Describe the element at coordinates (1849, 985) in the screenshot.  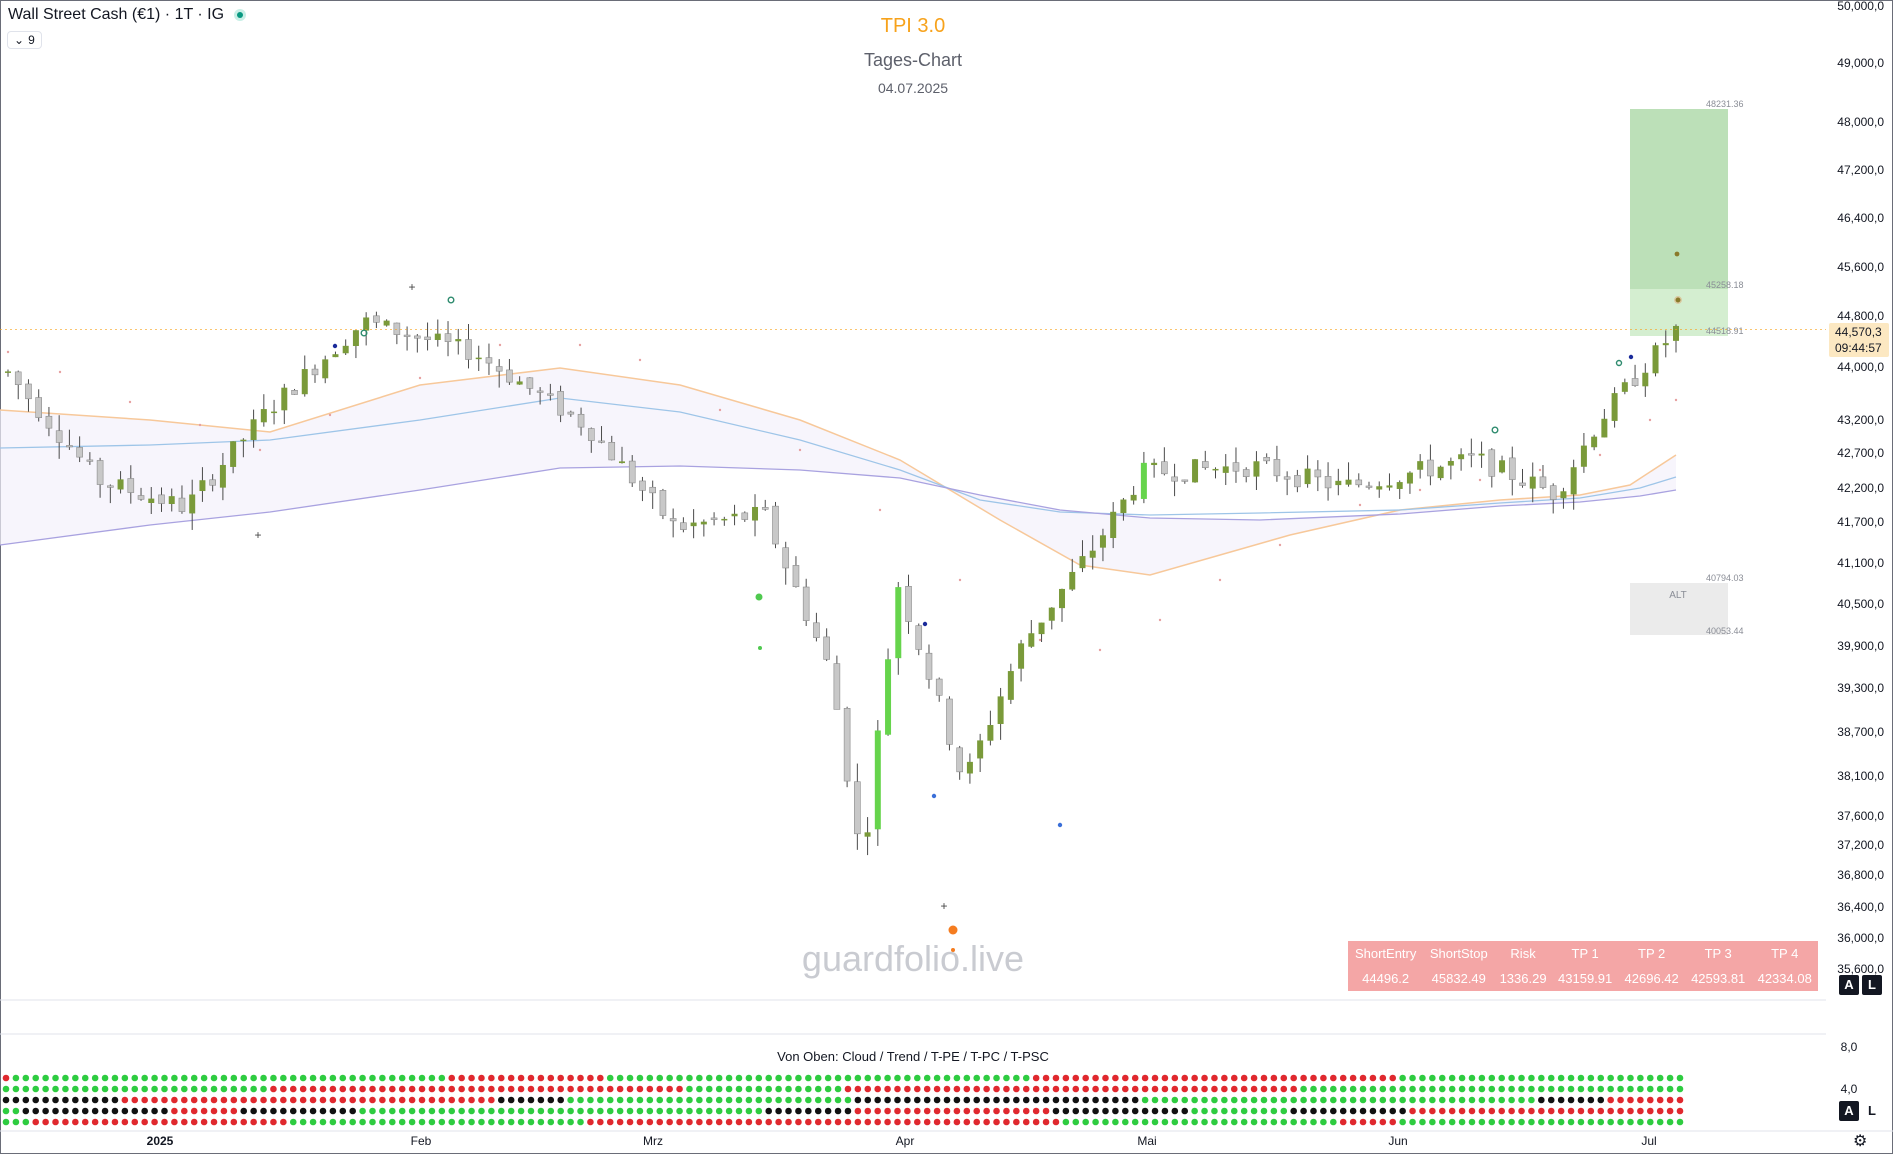
I see `auto-scale-button: A` at that location.